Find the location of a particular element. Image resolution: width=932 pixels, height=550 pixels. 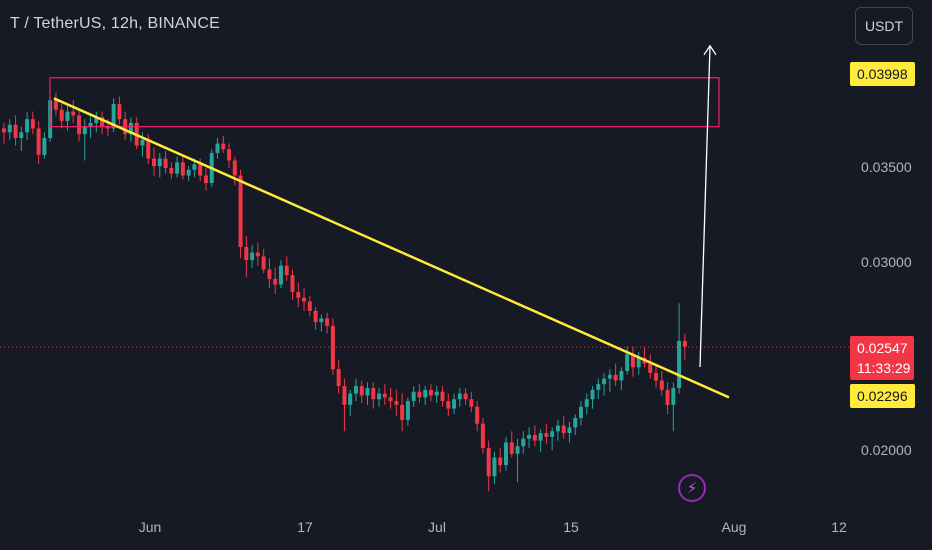

y-tick-label: 0.02000 is located at coordinates (886, 450).